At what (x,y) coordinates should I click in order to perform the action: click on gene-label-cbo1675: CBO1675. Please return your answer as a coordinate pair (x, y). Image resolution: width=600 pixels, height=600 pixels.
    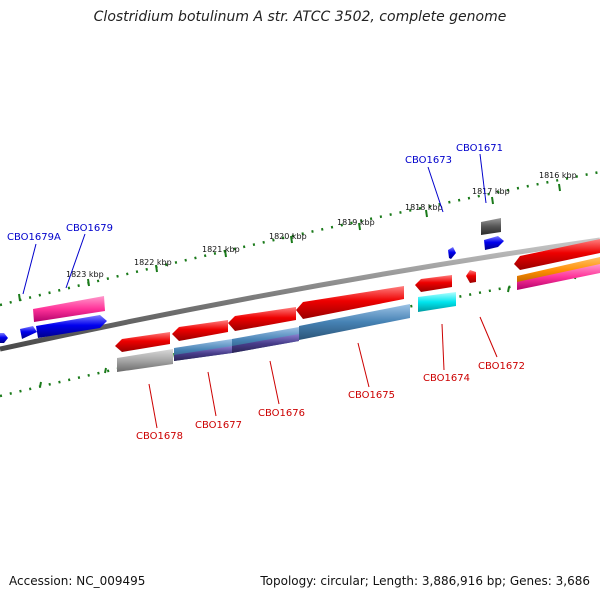
    Looking at the image, I should click on (371, 395).